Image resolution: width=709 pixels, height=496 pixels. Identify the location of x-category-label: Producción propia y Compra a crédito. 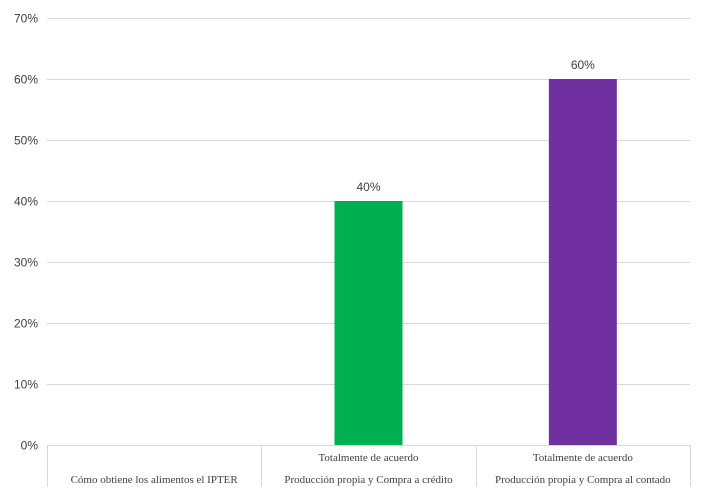
(368, 480).